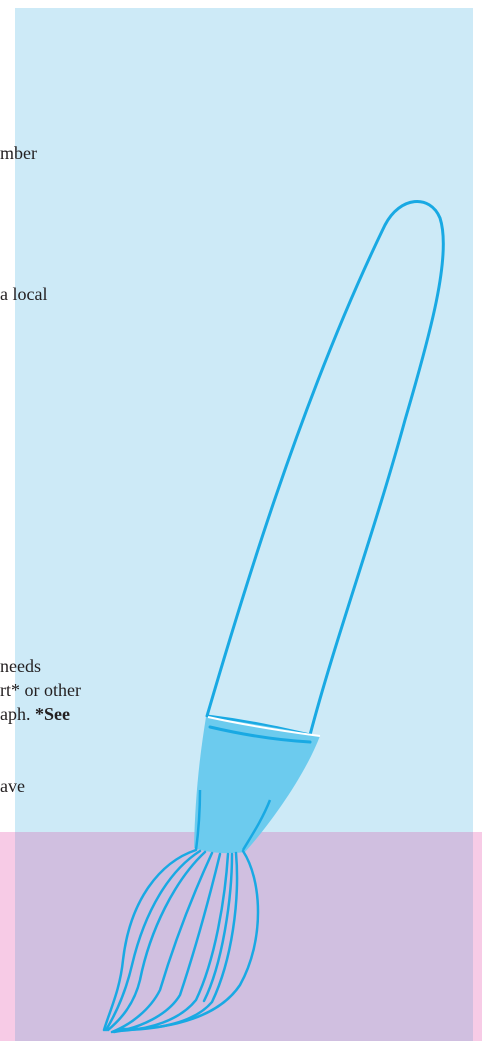 The width and height of the screenshot is (482, 1051). I want to click on text-fragment-2: a local, so click(24, 294).